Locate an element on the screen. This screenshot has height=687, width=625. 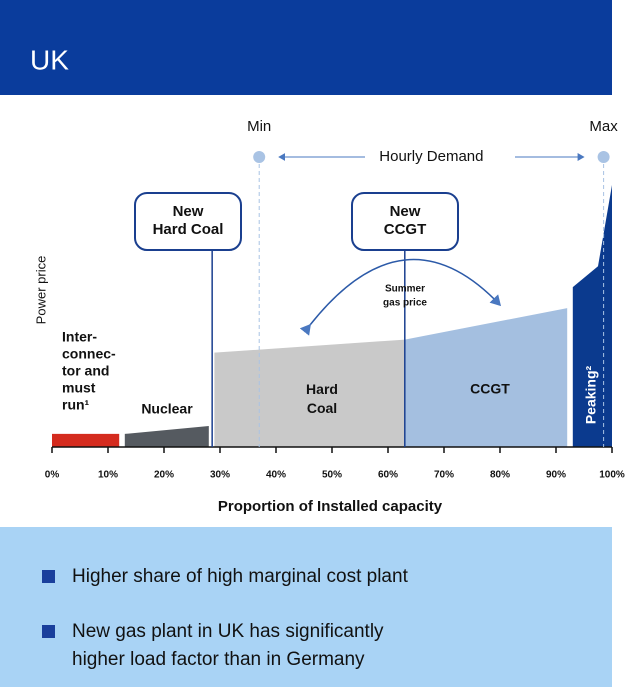
gas-note: gas price is located at coordinates (405, 303).